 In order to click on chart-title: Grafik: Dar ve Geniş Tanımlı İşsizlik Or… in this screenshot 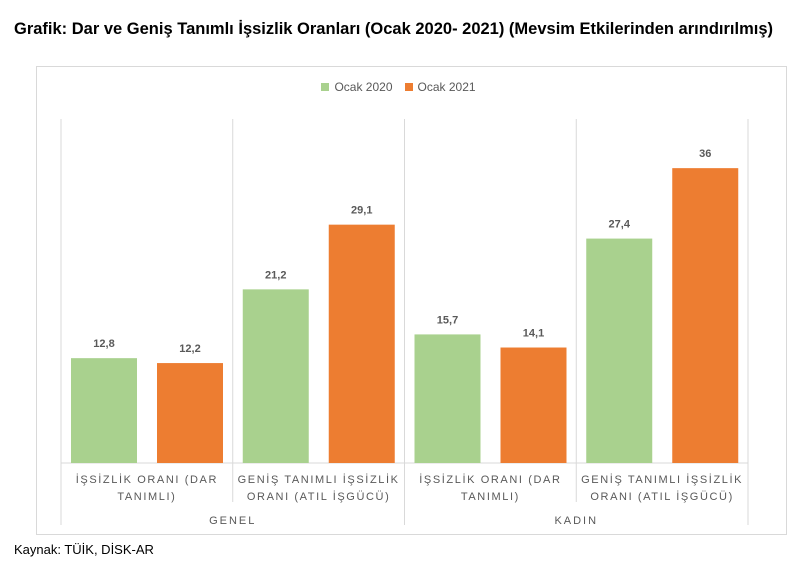, I will do `click(393, 29)`.